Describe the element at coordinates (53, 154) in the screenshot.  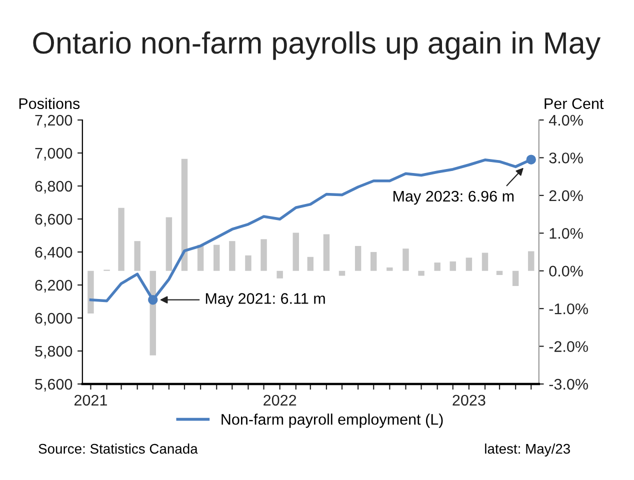
I see `y-tick-label: 7,000` at that location.